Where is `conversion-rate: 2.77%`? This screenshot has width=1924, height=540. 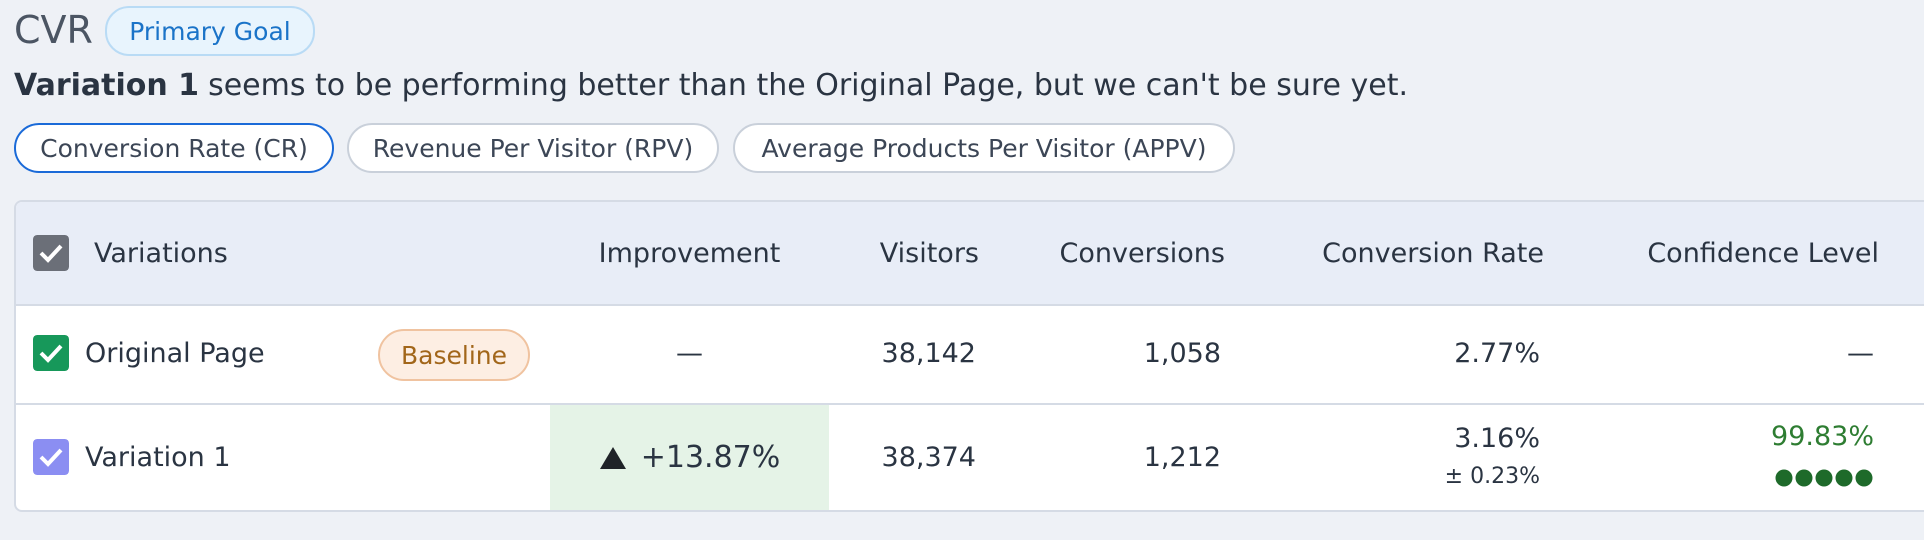
conversion-rate: 2.77% is located at coordinates (1497, 353).